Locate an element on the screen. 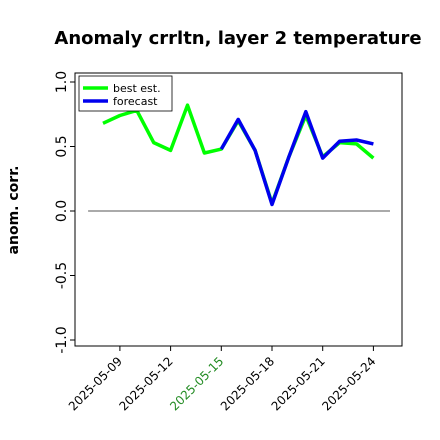 The width and height of the screenshot is (440, 440). series-lines is located at coordinates (238, 155).